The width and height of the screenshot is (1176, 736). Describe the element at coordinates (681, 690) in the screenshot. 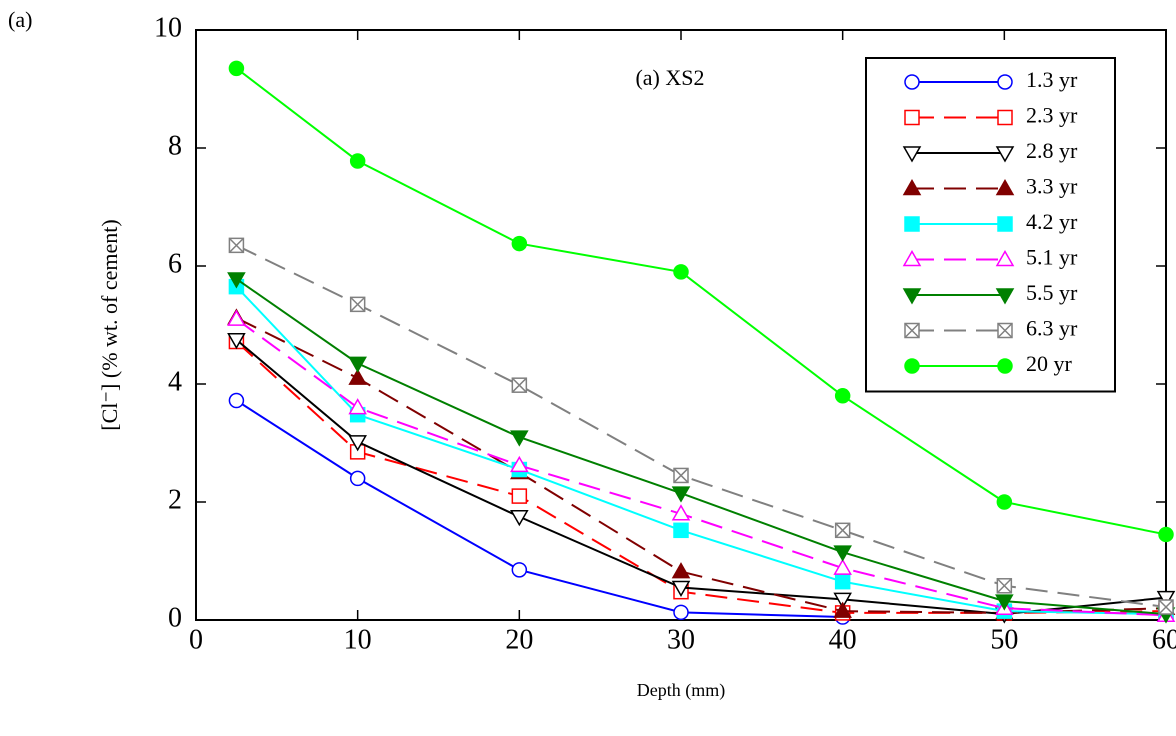

I see `x-axis-label: Depth (mm)` at that location.